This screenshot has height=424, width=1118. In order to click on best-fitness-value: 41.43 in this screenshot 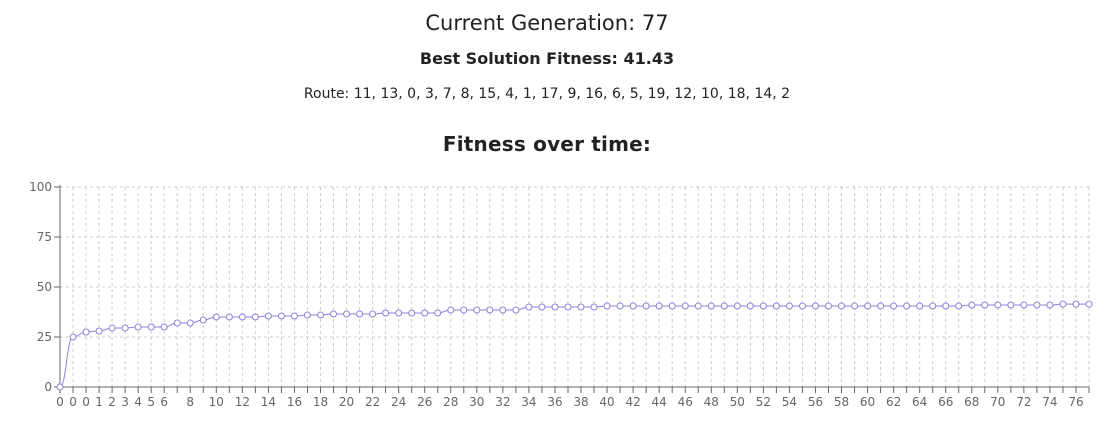, I will do `click(649, 58)`.